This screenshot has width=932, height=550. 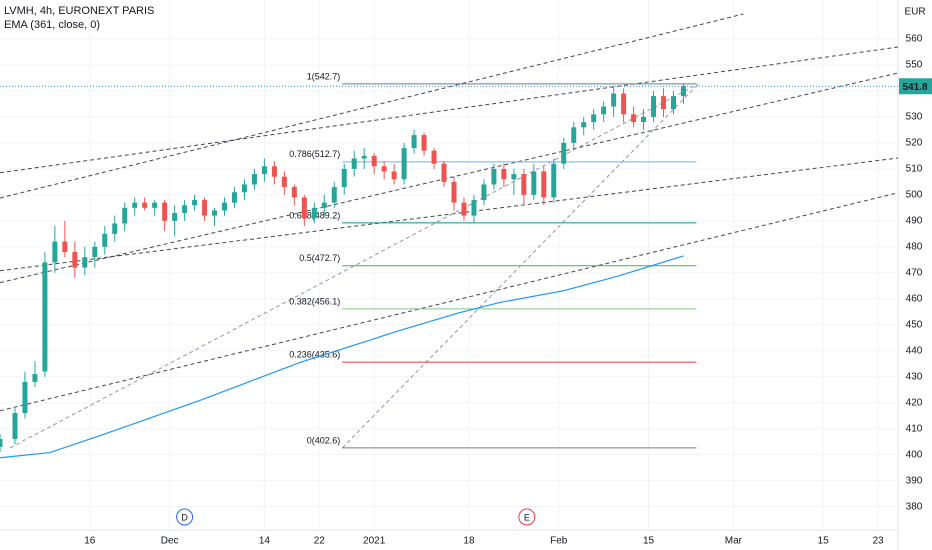 What do you see at coordinates (914, 428) in the screenshot?
I see `y-tick-label: 410` at bounding box center [914, 428].